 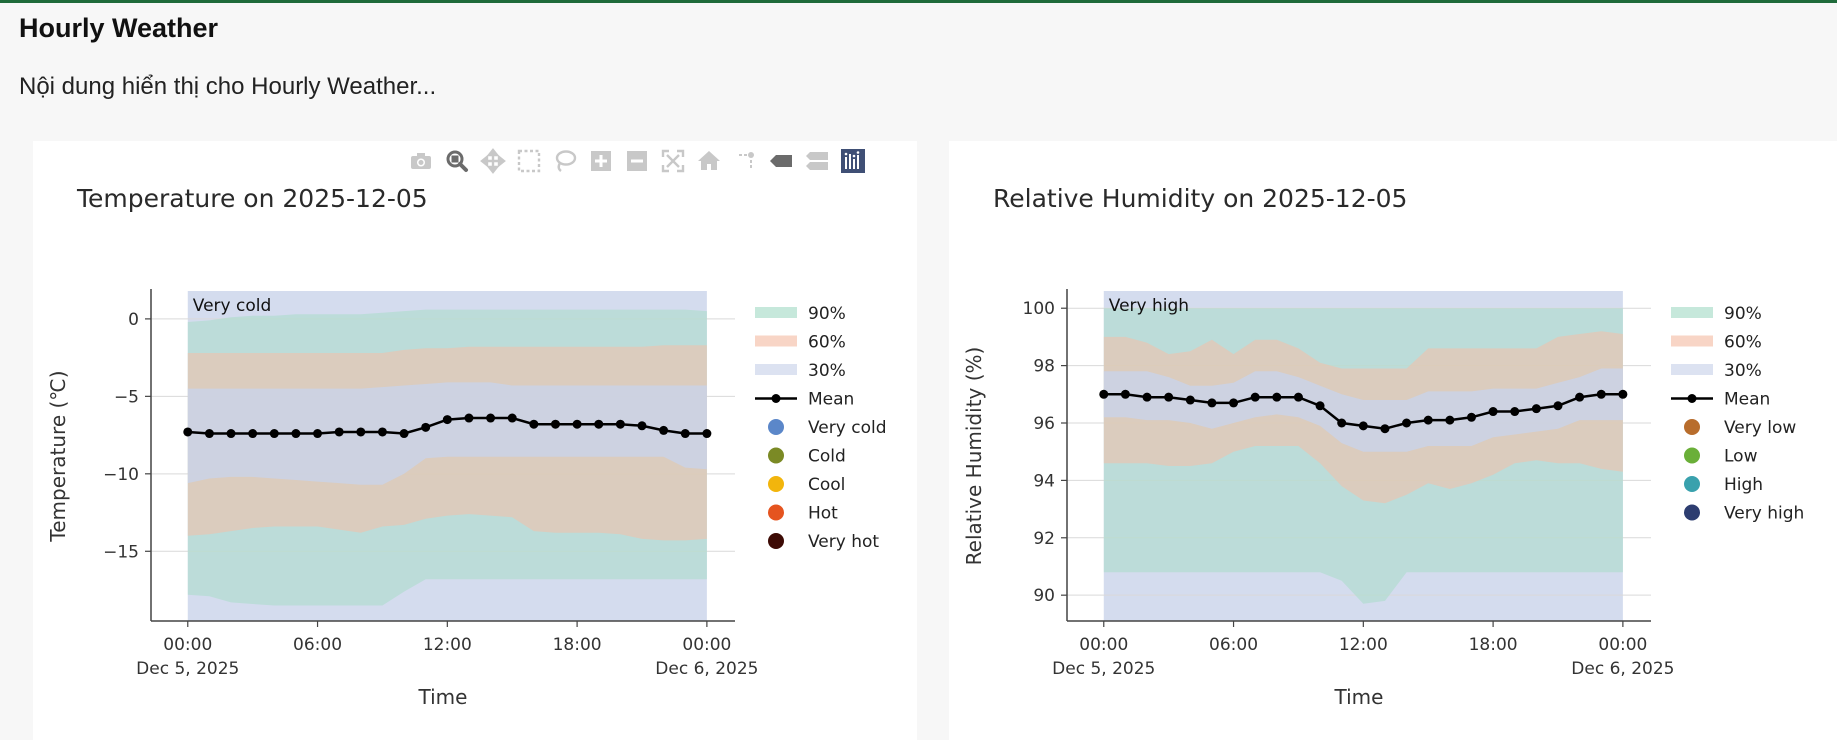 What do you see at coordinates (1743, 343) in the screenshot?
I see `legend-label: 60%` at bounding box center [1743, 343].